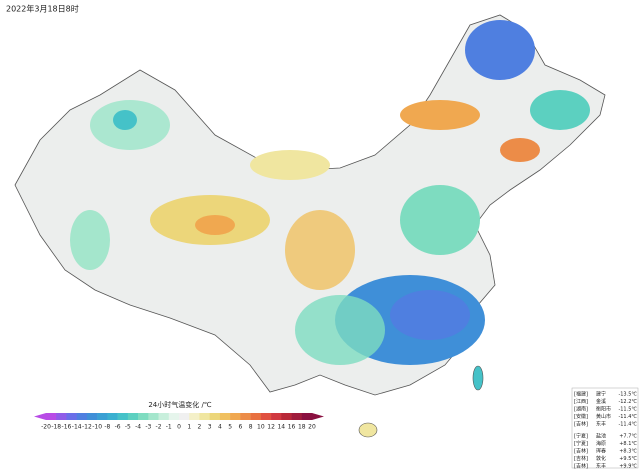 This screenshot has width=640, height=471. Describe the element at coordinates (581, 416) in the screenshot. I see `record-province: [安徽]` at that location.